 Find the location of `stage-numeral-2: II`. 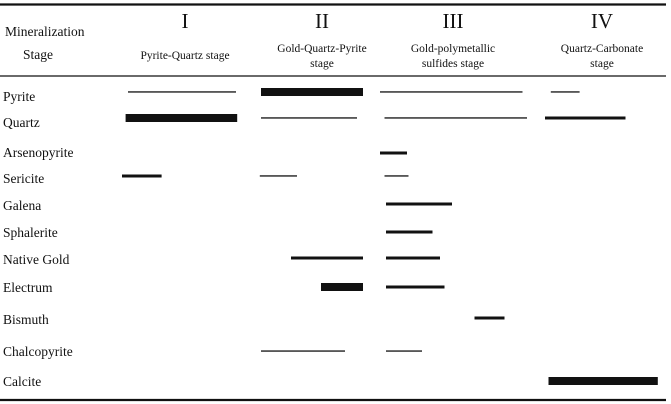

stage-numeral-2: II is located at coordinates (322, 21).